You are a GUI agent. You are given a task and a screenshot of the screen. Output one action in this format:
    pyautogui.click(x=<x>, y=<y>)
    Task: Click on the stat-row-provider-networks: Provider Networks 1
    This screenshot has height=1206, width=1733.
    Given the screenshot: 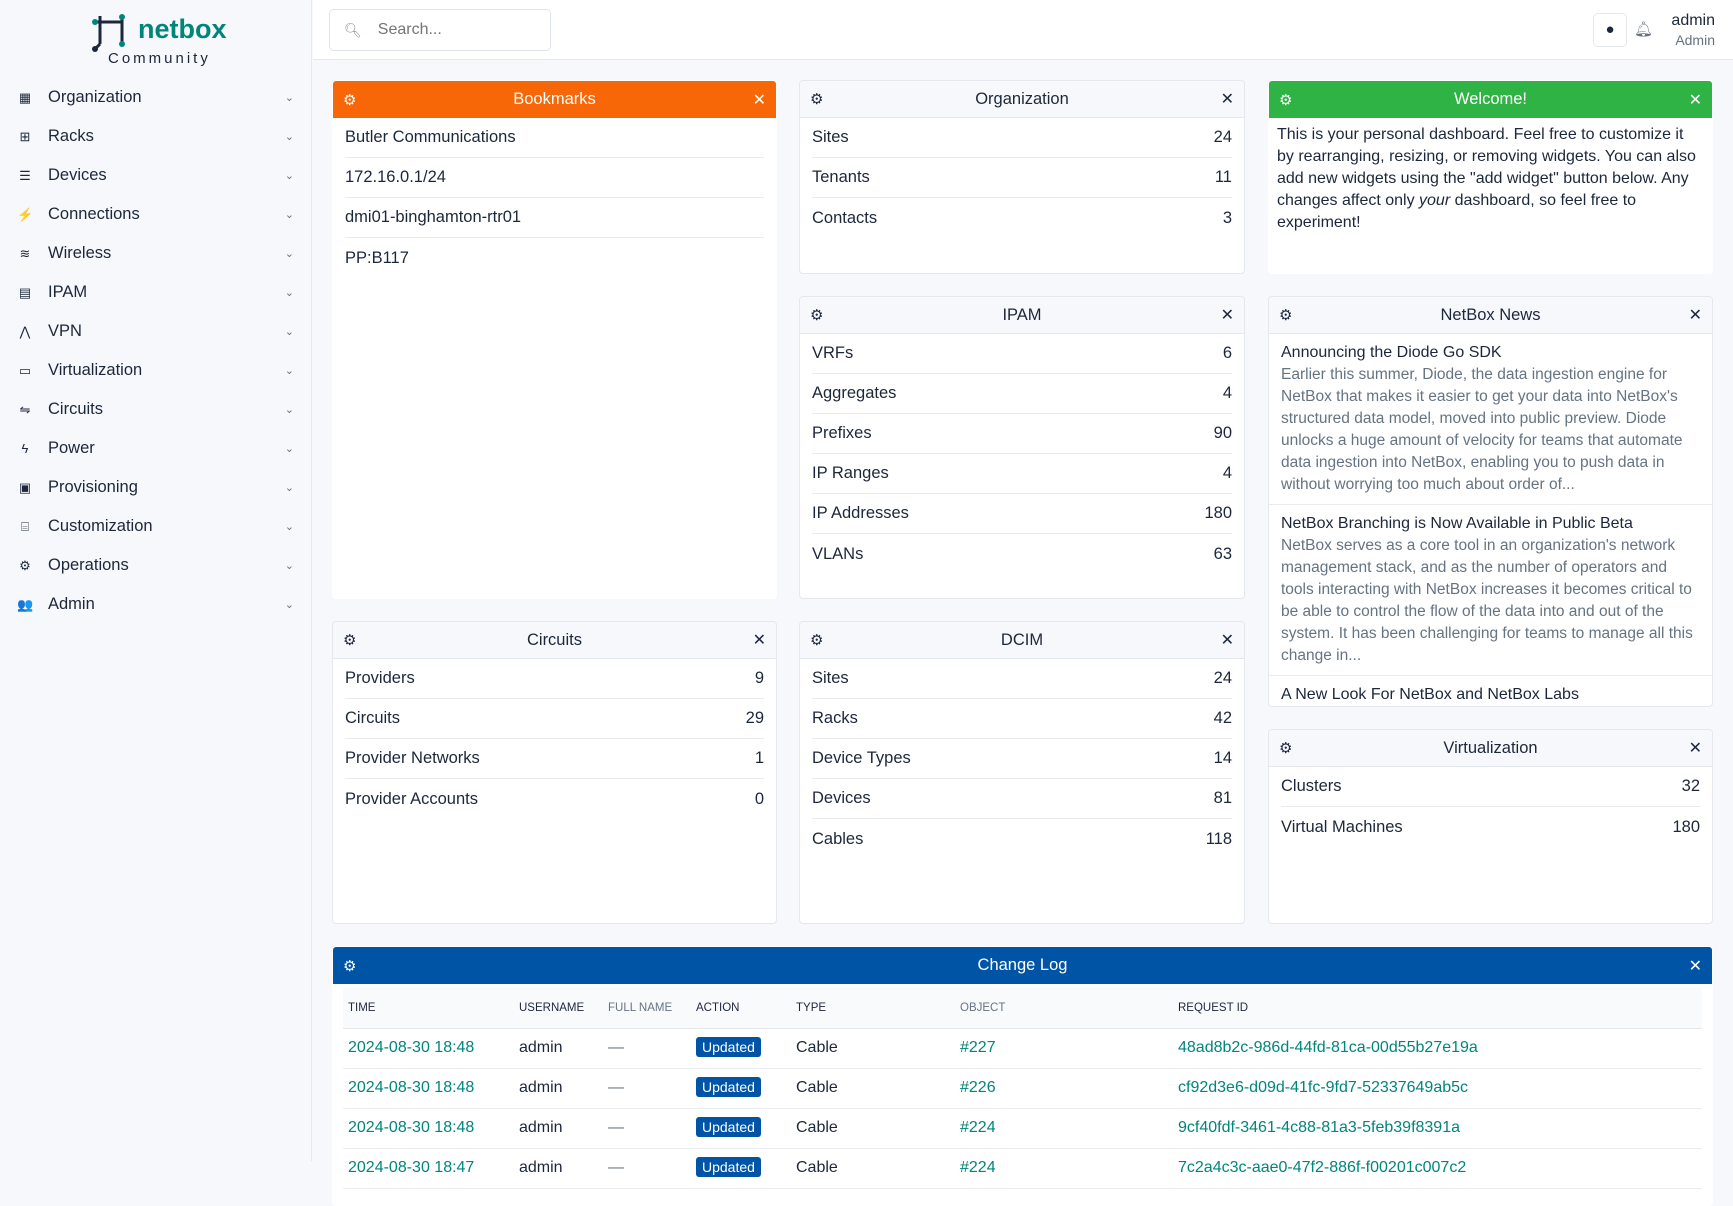 What is the action you would take?
    pyautogui.click(x=554, y=759)
    